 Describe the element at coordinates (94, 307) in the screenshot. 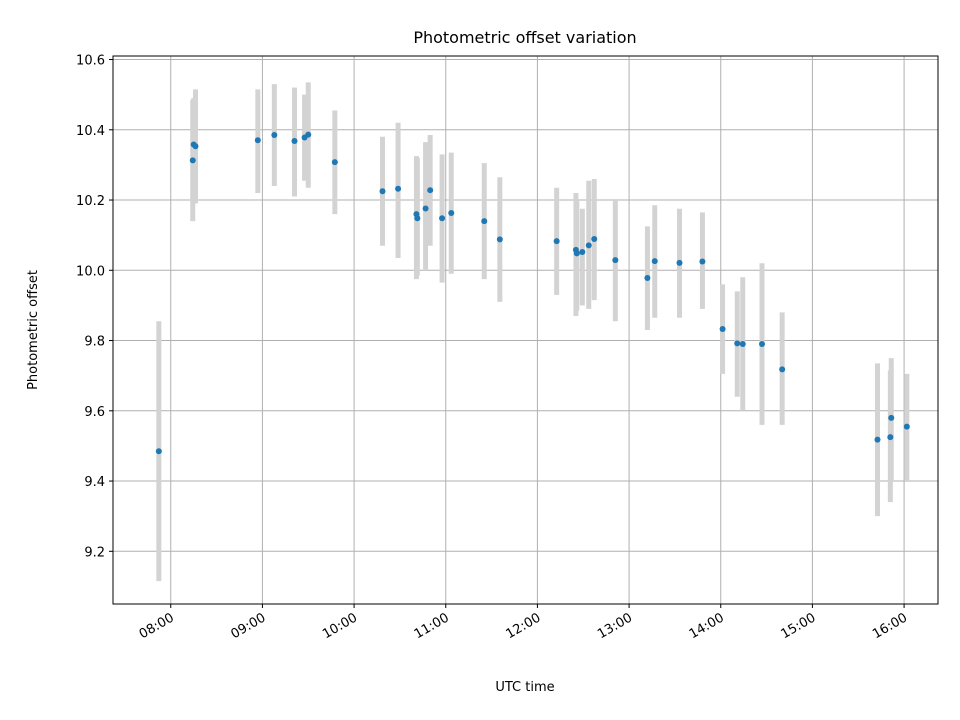

I see `y-axis-ticks: 9.2 9.4 9.6 9.8 10.0 10.2 10.4 10.6` at that location.